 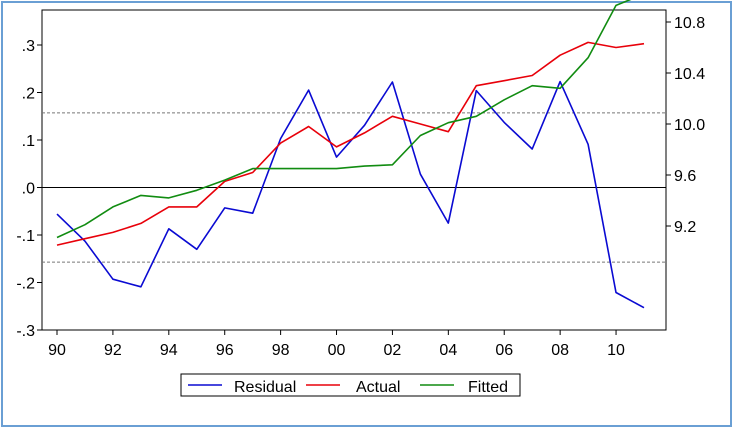 What do you see at coordinates (685, 227) in the screenshot?
I see `right-axis-tick-label: 9.2` at bounding box center [685, 227].